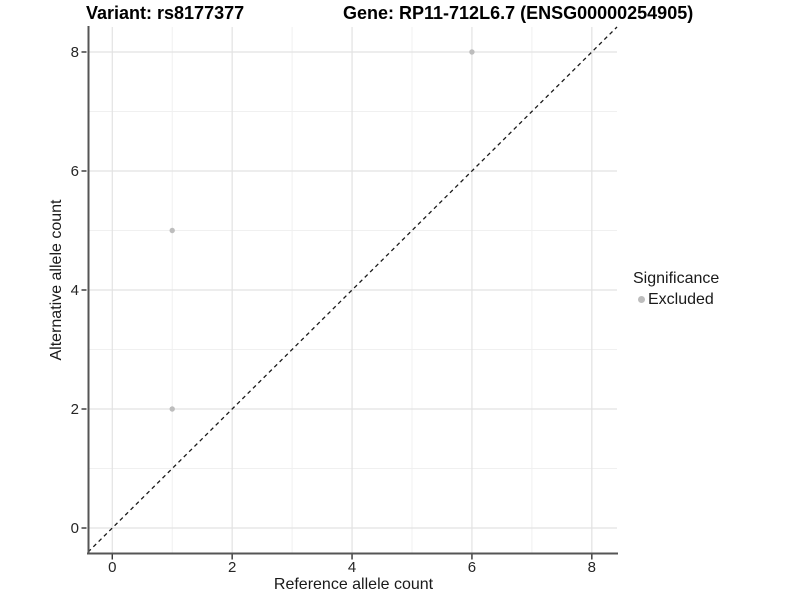 The width and height of the screenshot is (800, 600). I want to click on y-tick-label: 6, so click(75, 171).